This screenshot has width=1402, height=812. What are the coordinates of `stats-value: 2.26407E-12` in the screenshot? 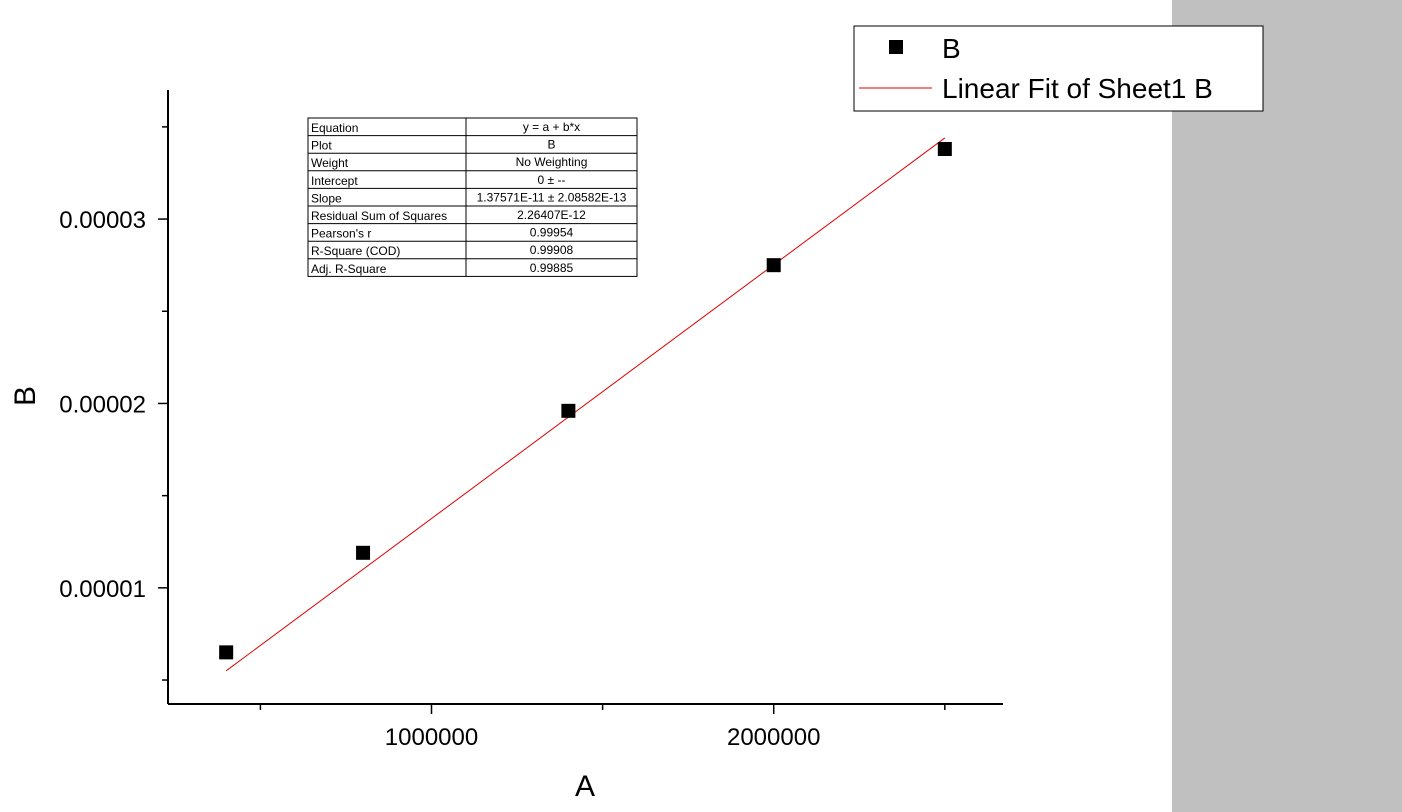 It's located at (551, 215).